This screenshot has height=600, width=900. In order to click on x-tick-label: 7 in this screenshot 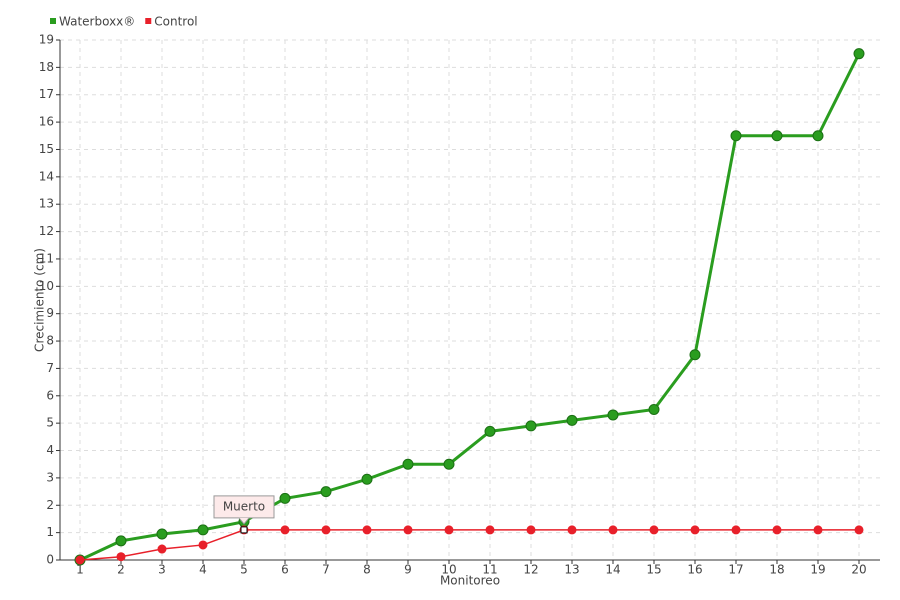, I will do `click(326, 570)`.